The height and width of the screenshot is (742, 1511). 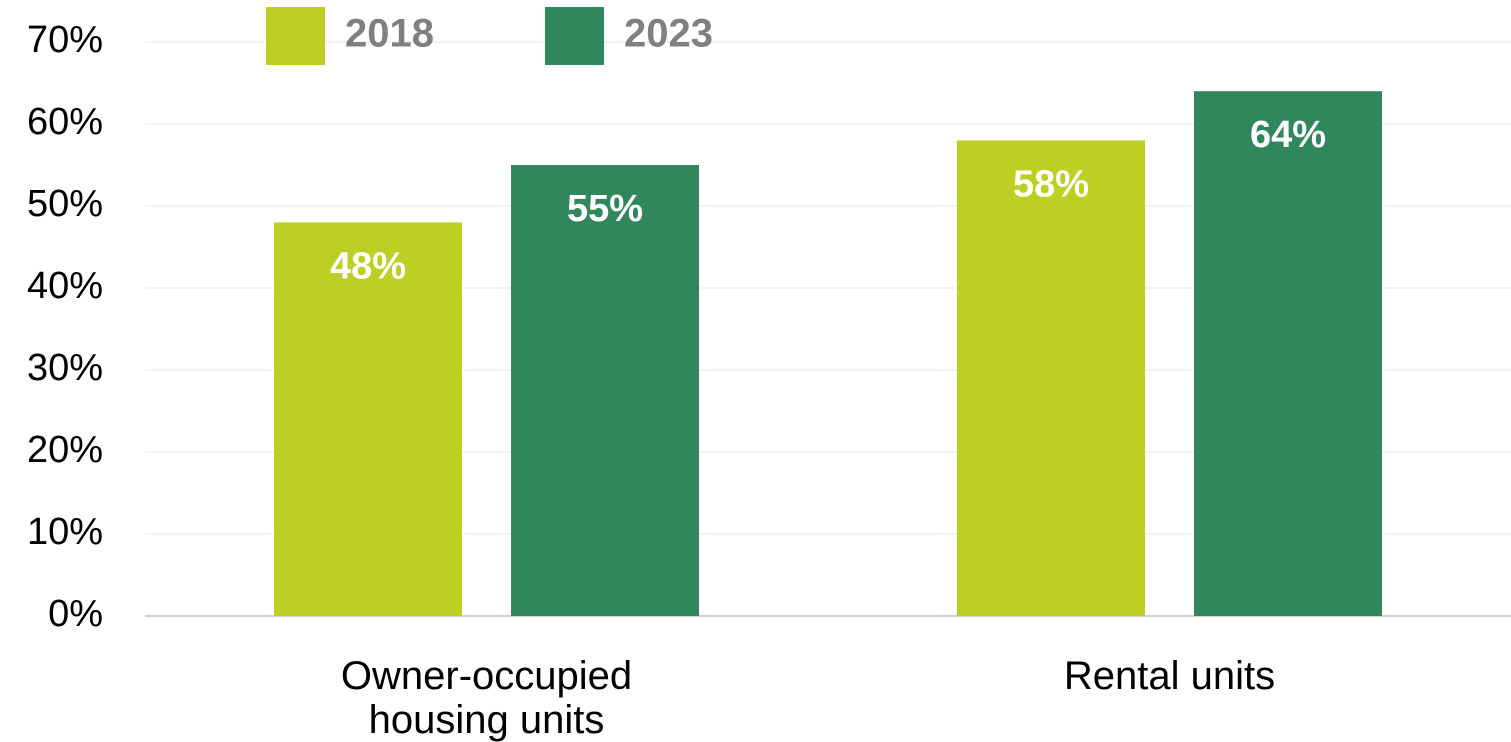 What do you see at coordinates (486, 698) in the screenshot?
I see `x-tick-label: Owner-occupied housing units` at bounding box center [486, 698].